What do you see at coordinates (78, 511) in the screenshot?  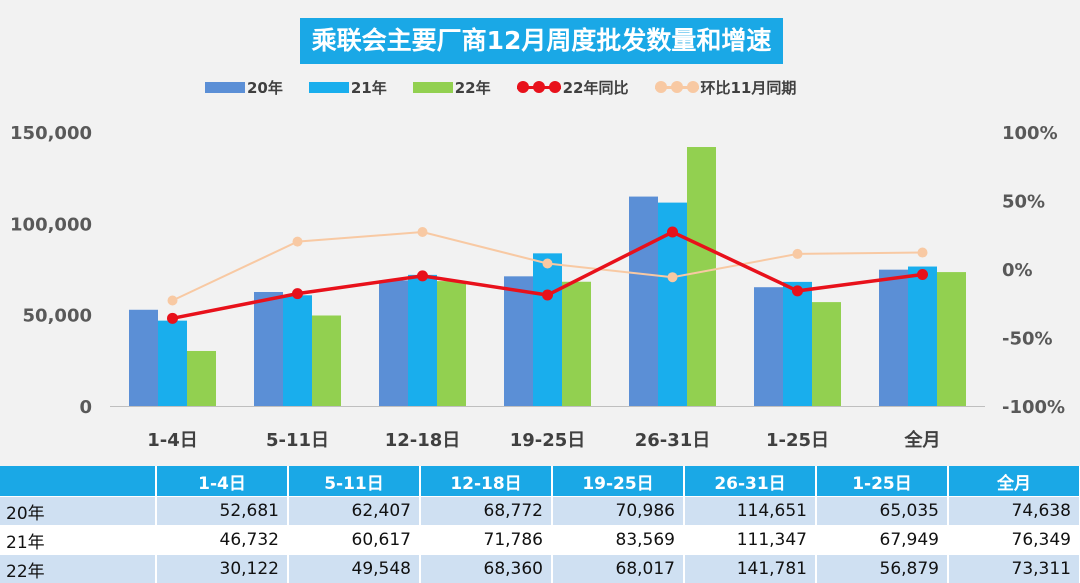 I see `row-label: 20年` at bounding box center [78, 511].